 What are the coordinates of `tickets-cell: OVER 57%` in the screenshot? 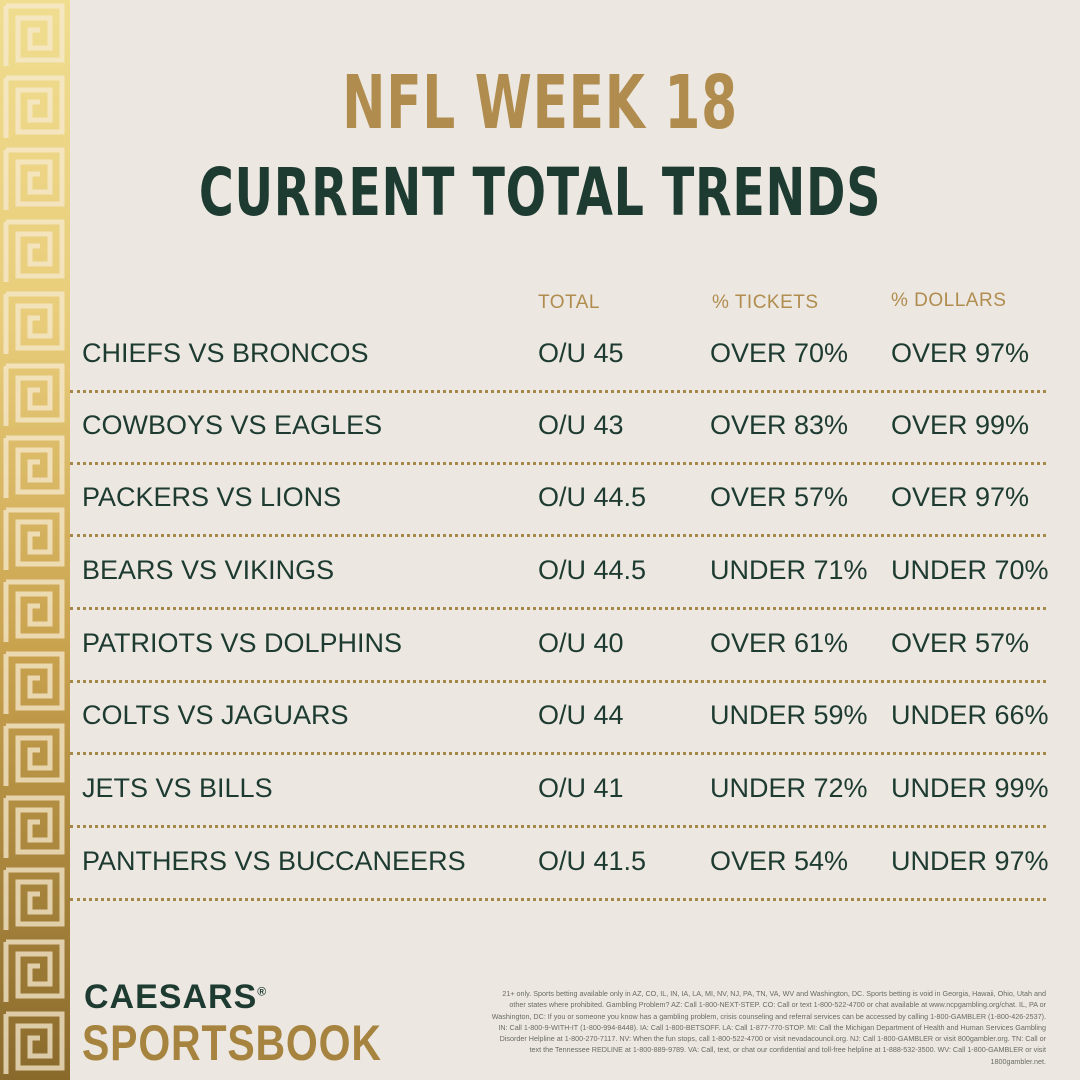 It's located at (779, 497).